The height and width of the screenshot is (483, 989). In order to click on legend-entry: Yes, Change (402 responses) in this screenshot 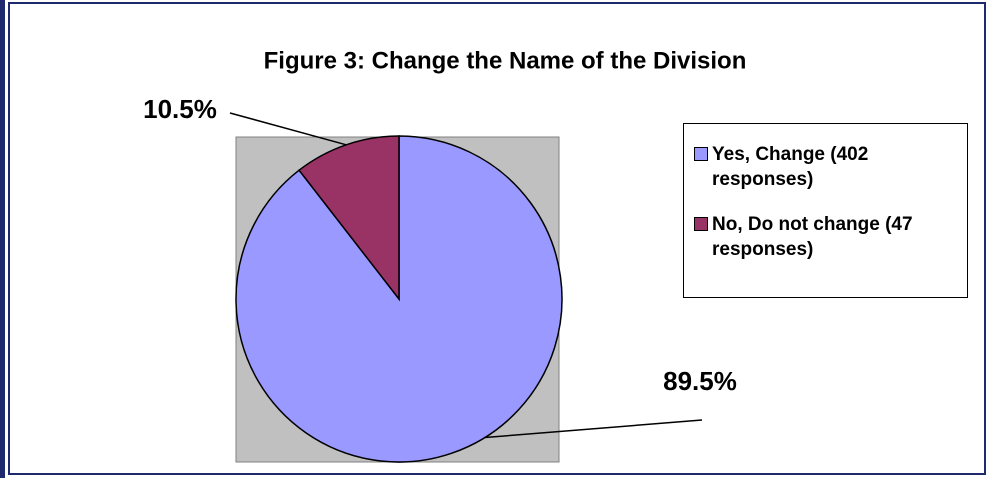, I will do `click(825, 167)`.